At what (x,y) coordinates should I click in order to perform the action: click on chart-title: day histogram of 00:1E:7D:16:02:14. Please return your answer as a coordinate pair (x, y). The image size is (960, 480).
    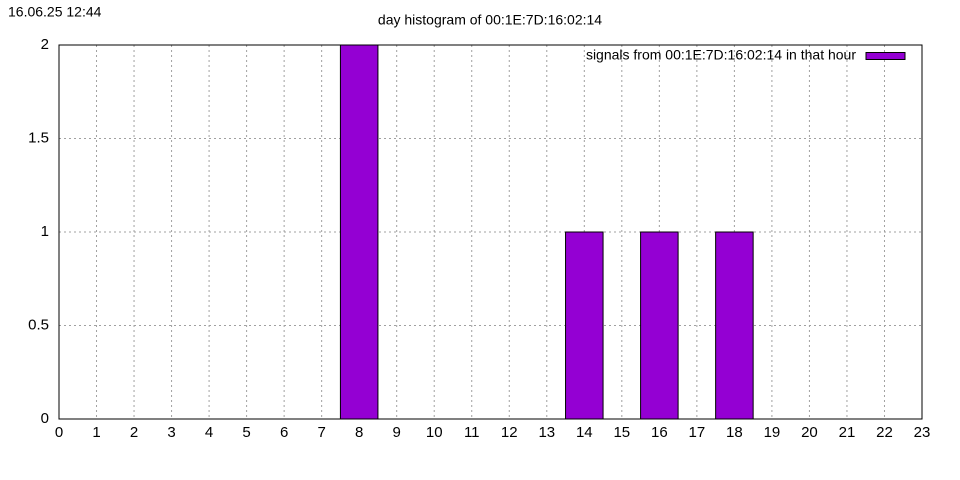
    Looking at the image, I should click on (490, 20).